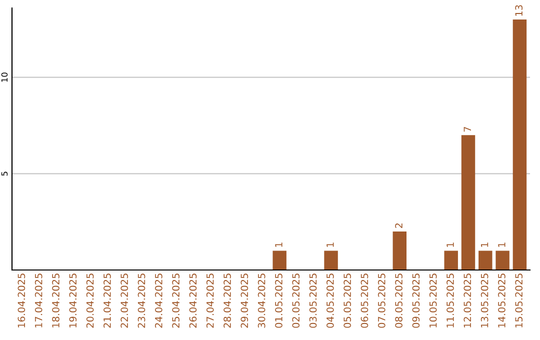  What do you see at coordinates (398, 301) in the screenshot?
I see `x-tick-label: 08.05.2025` at bounding box center [398, 301].